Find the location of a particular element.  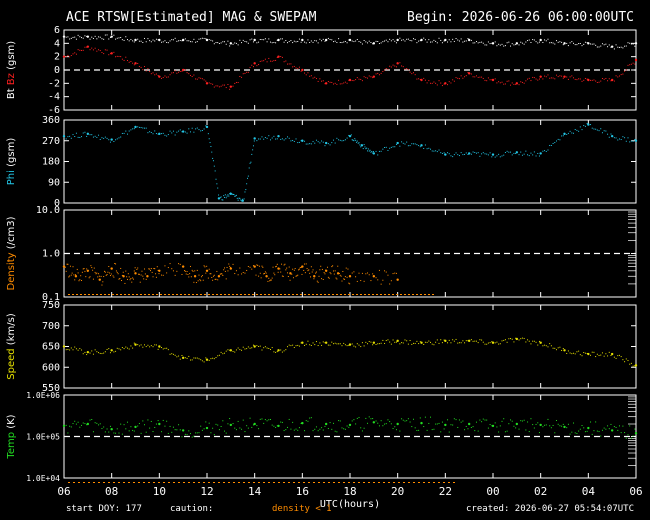

ytick-label-phi: 270 is located at coordinates (51, 141).